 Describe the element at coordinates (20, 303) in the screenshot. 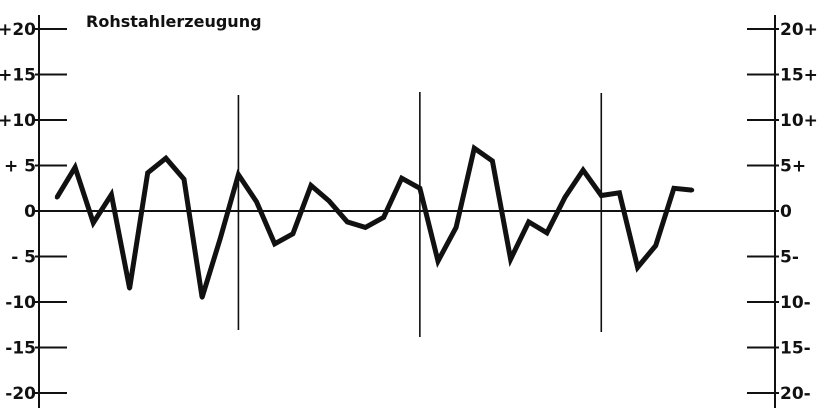

I see `left-tick-label: -10` at that location.